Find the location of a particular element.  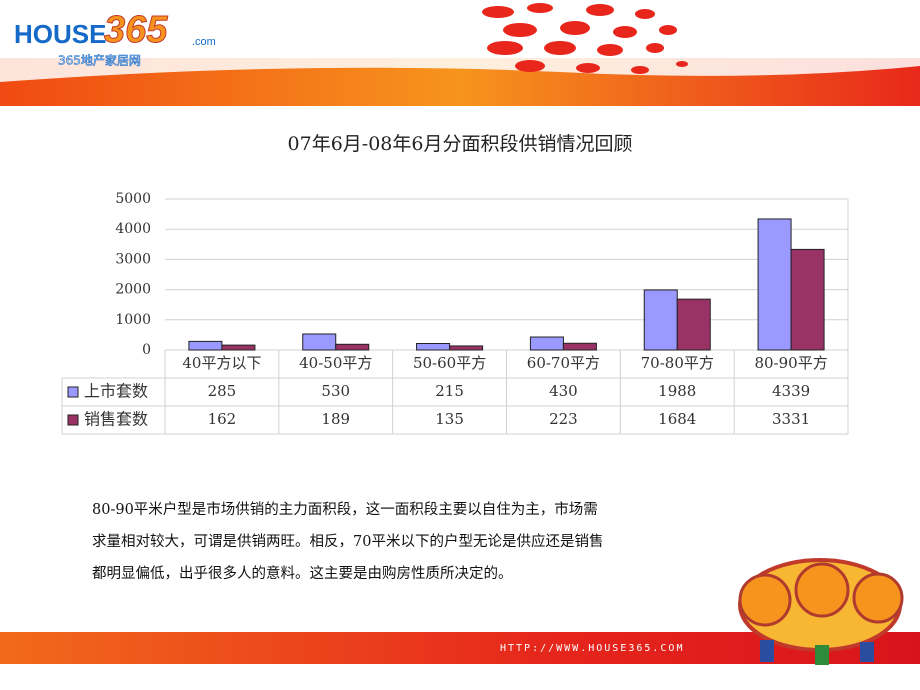

table-value: 4339 is located at coordinates (791, 391).